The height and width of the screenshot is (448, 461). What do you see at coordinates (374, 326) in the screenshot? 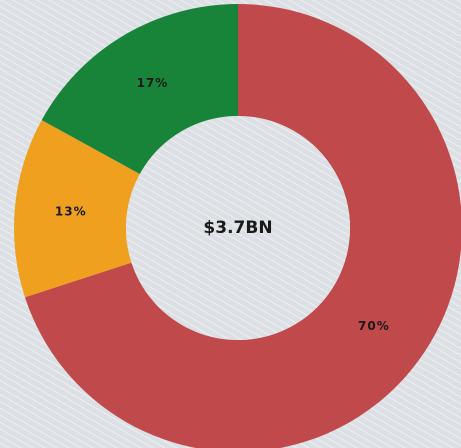
I see `slice-label: 70%` at bounding box center [374, 326].